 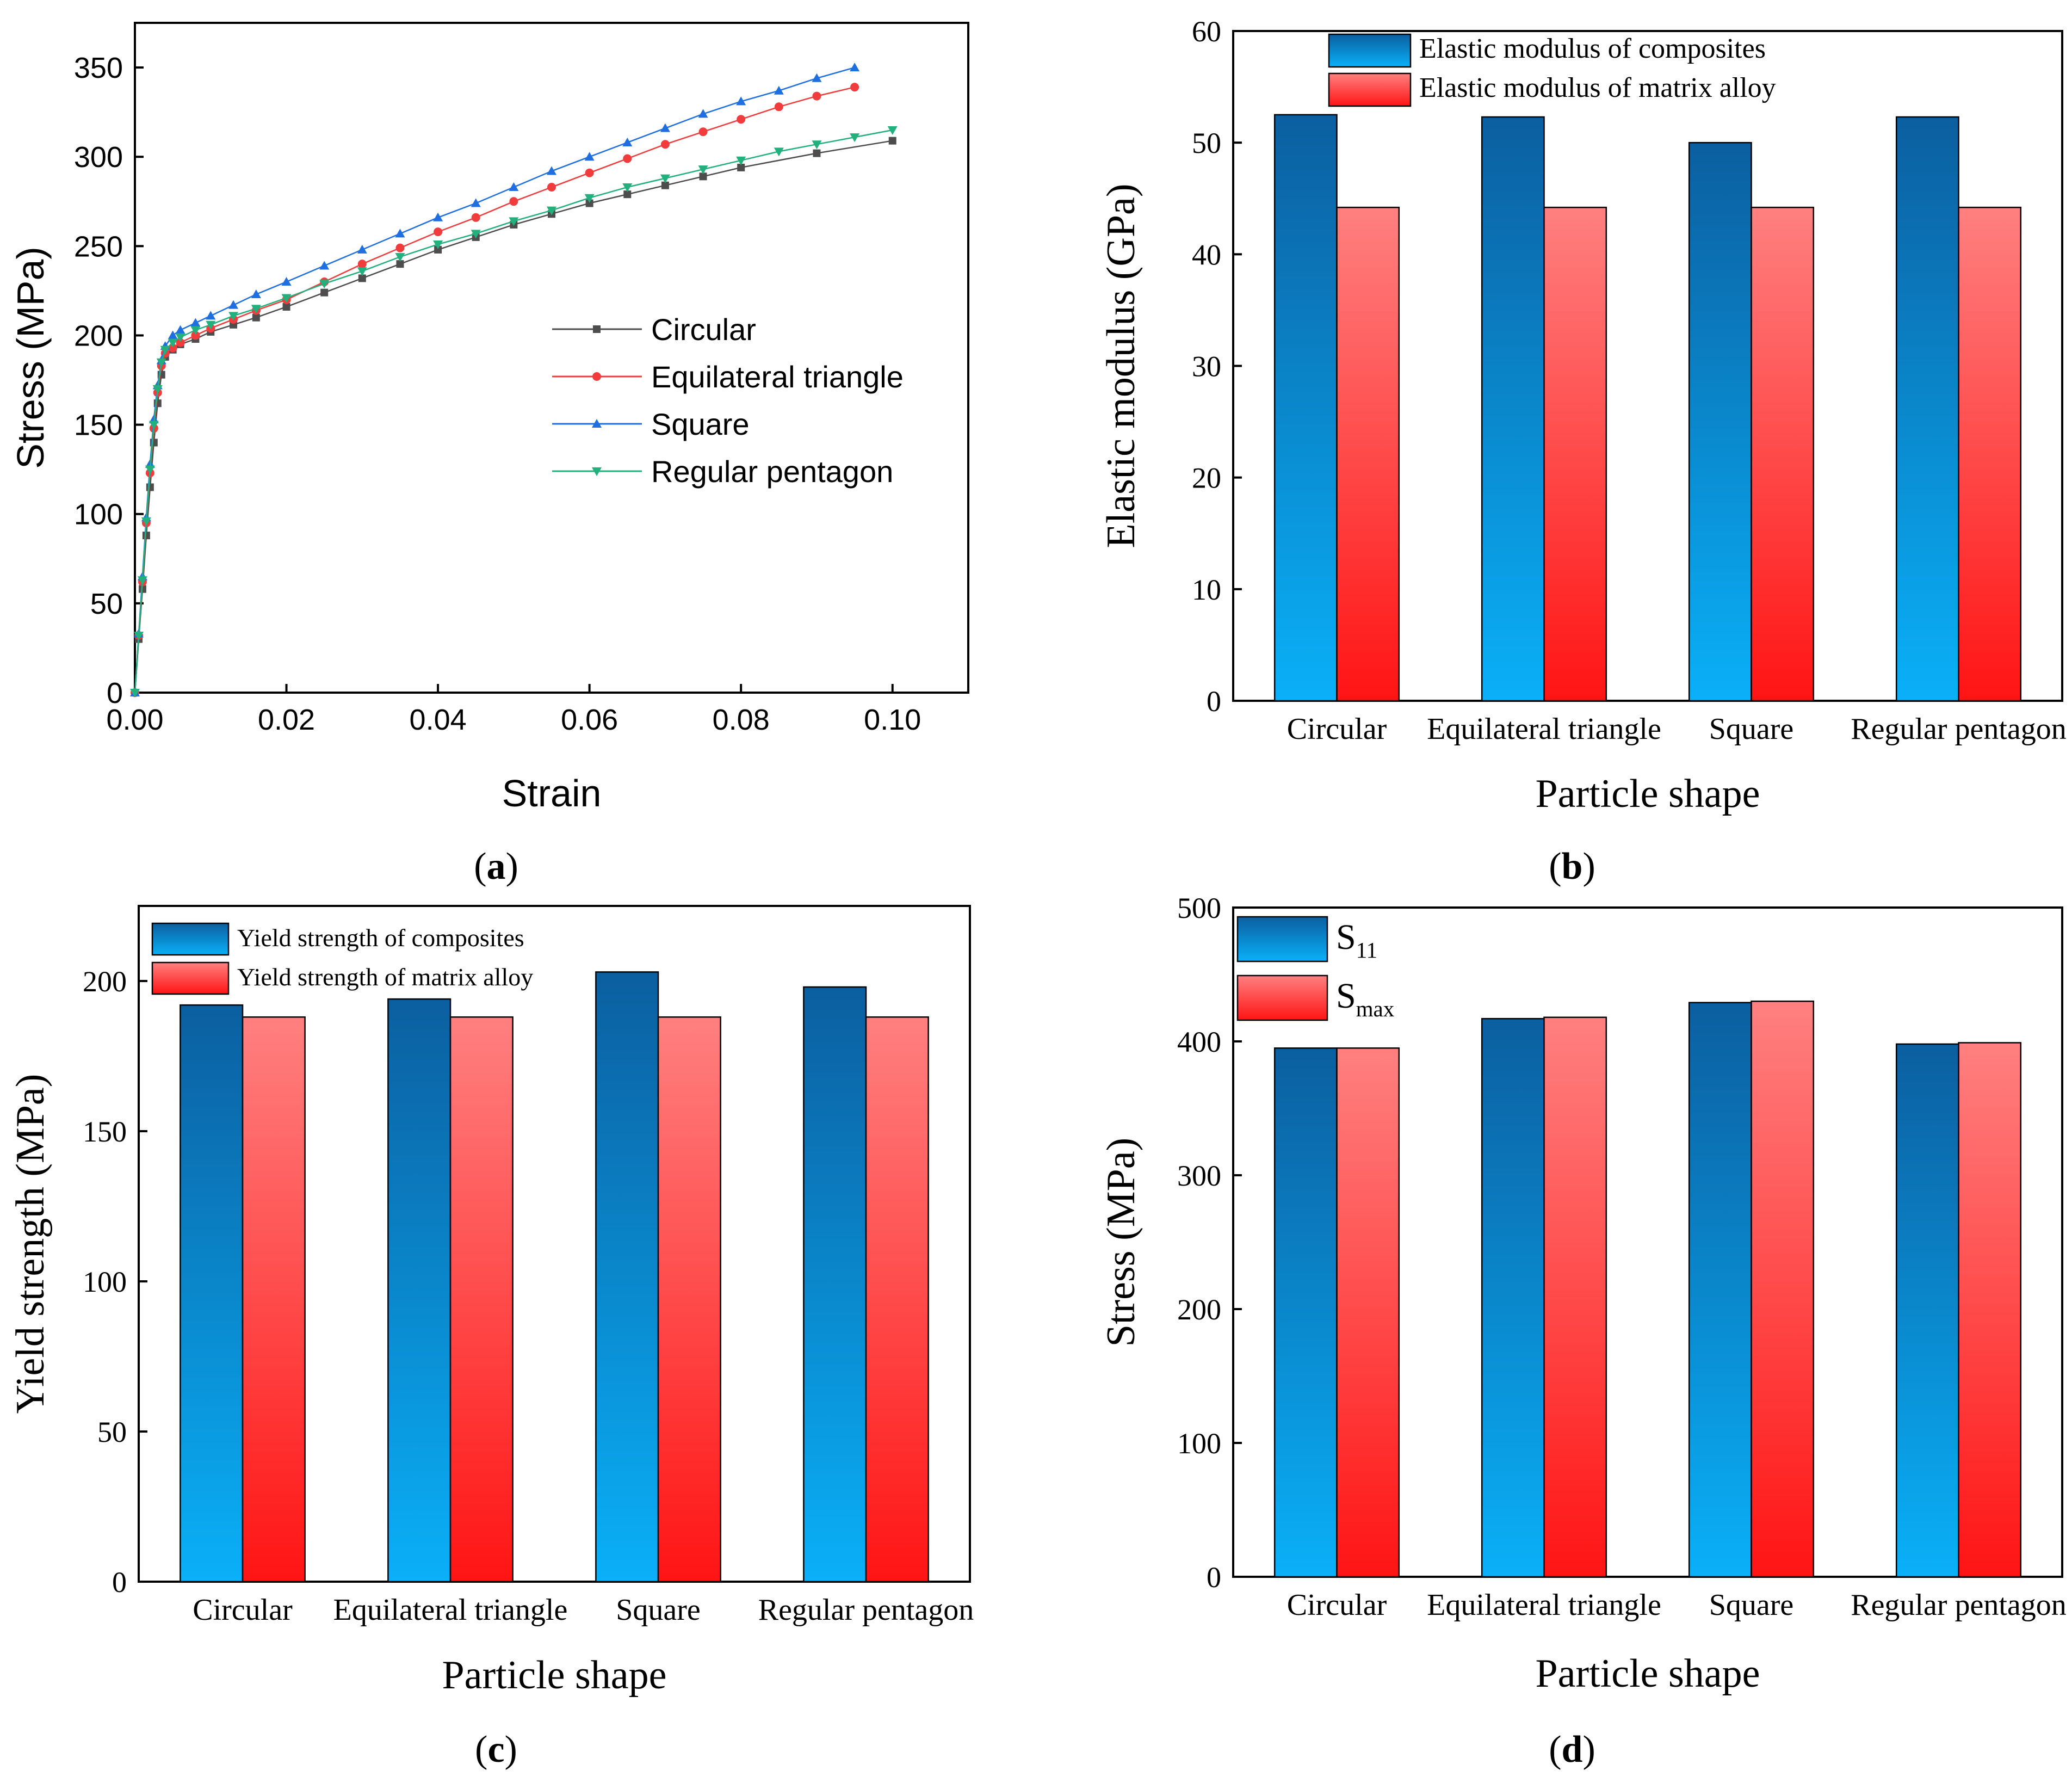 I want to click on y-axis-label: Elastic modulus (GPa), so click(x=1121, y=365).